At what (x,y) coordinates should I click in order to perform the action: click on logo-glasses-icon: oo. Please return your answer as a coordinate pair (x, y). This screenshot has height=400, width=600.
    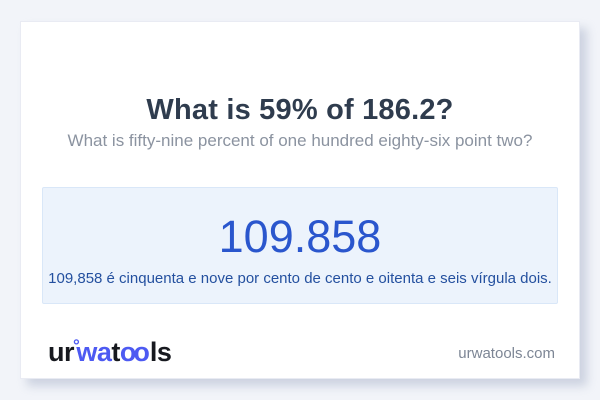
    Looking at the image, I should click on (134, 352).